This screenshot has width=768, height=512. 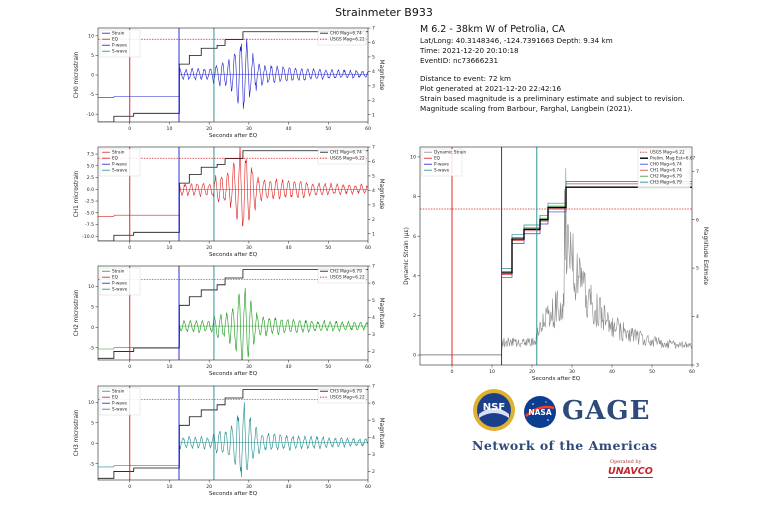 What do you see at coordinates (347, 277) in the screenshot?
I see `legend-label: USGS Mag=6.22` at bounding box center [347, 277].